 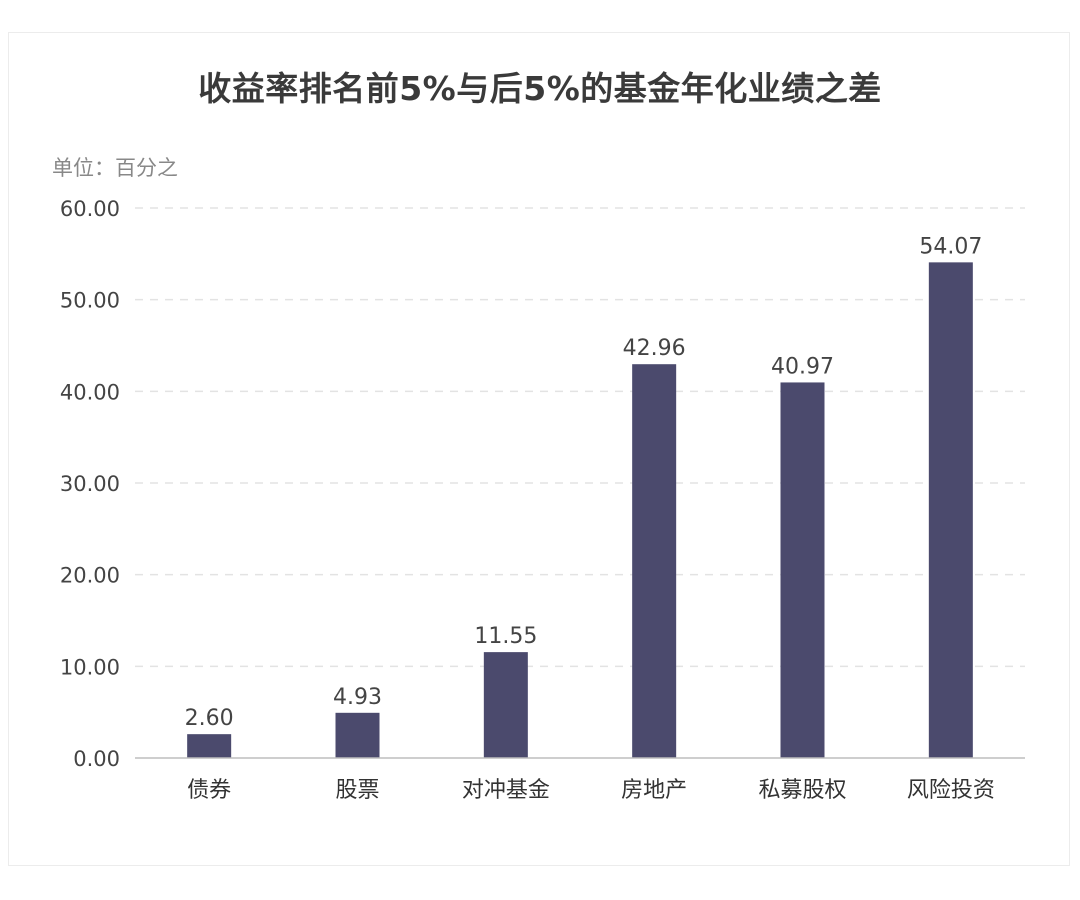 What do you see at coordinates (951, 790) in the screenshot?
I see `category-label: 风险投资` at bounding box center [951, 790].